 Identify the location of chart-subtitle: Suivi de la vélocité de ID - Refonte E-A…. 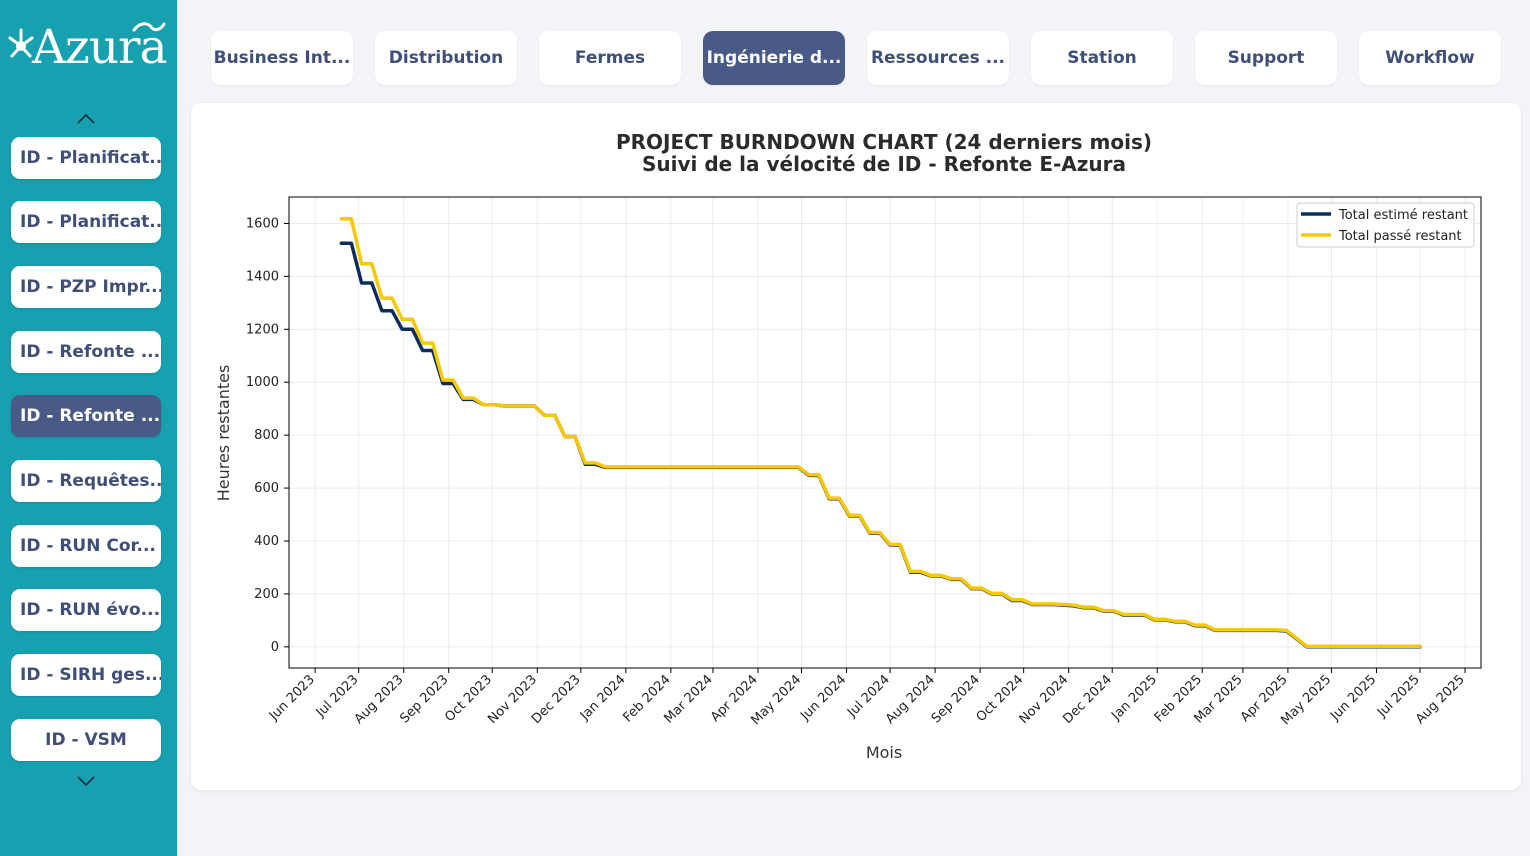
(884, 164).